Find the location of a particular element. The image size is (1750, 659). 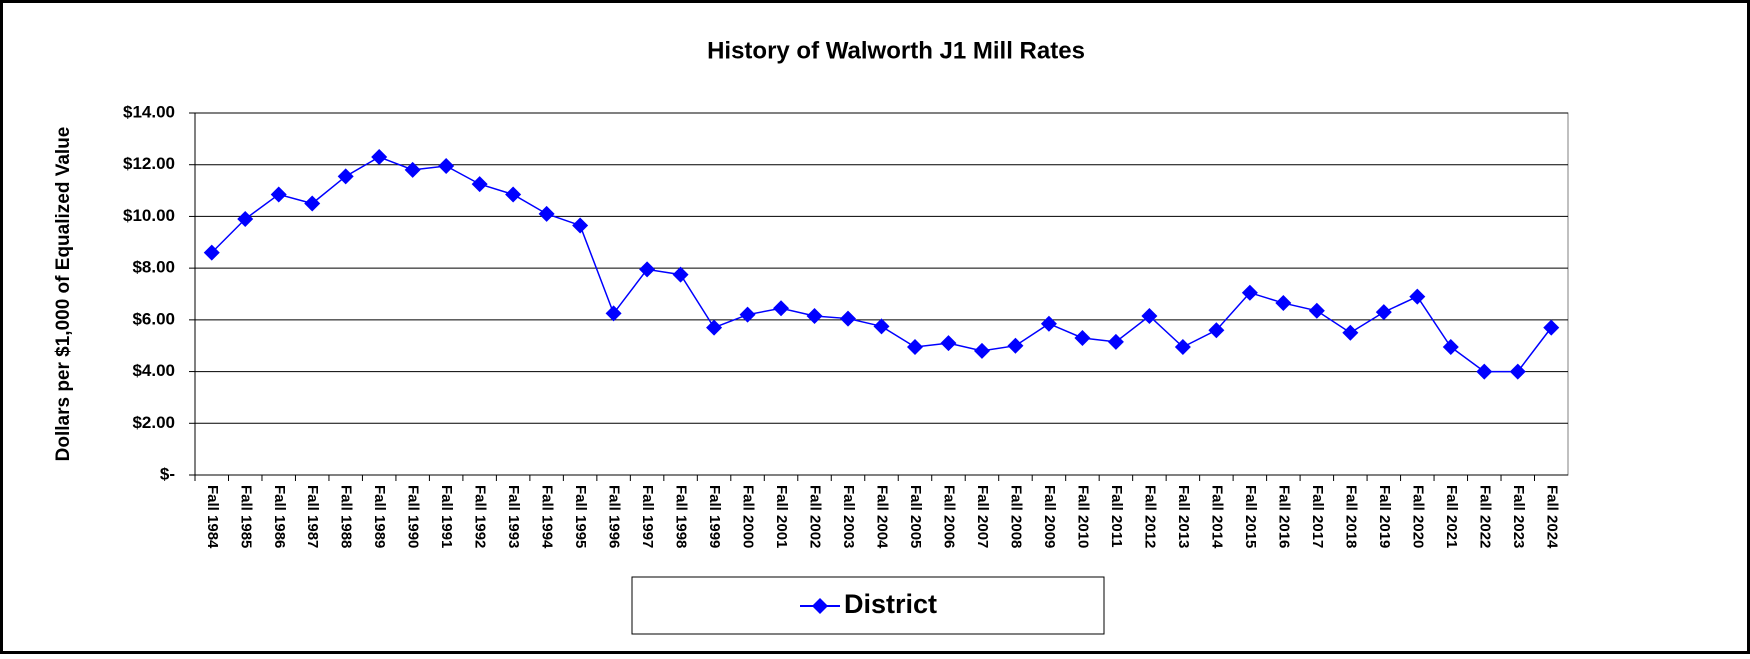

x-tick-label: Fall 1999 is located at coordinates (714, 516).